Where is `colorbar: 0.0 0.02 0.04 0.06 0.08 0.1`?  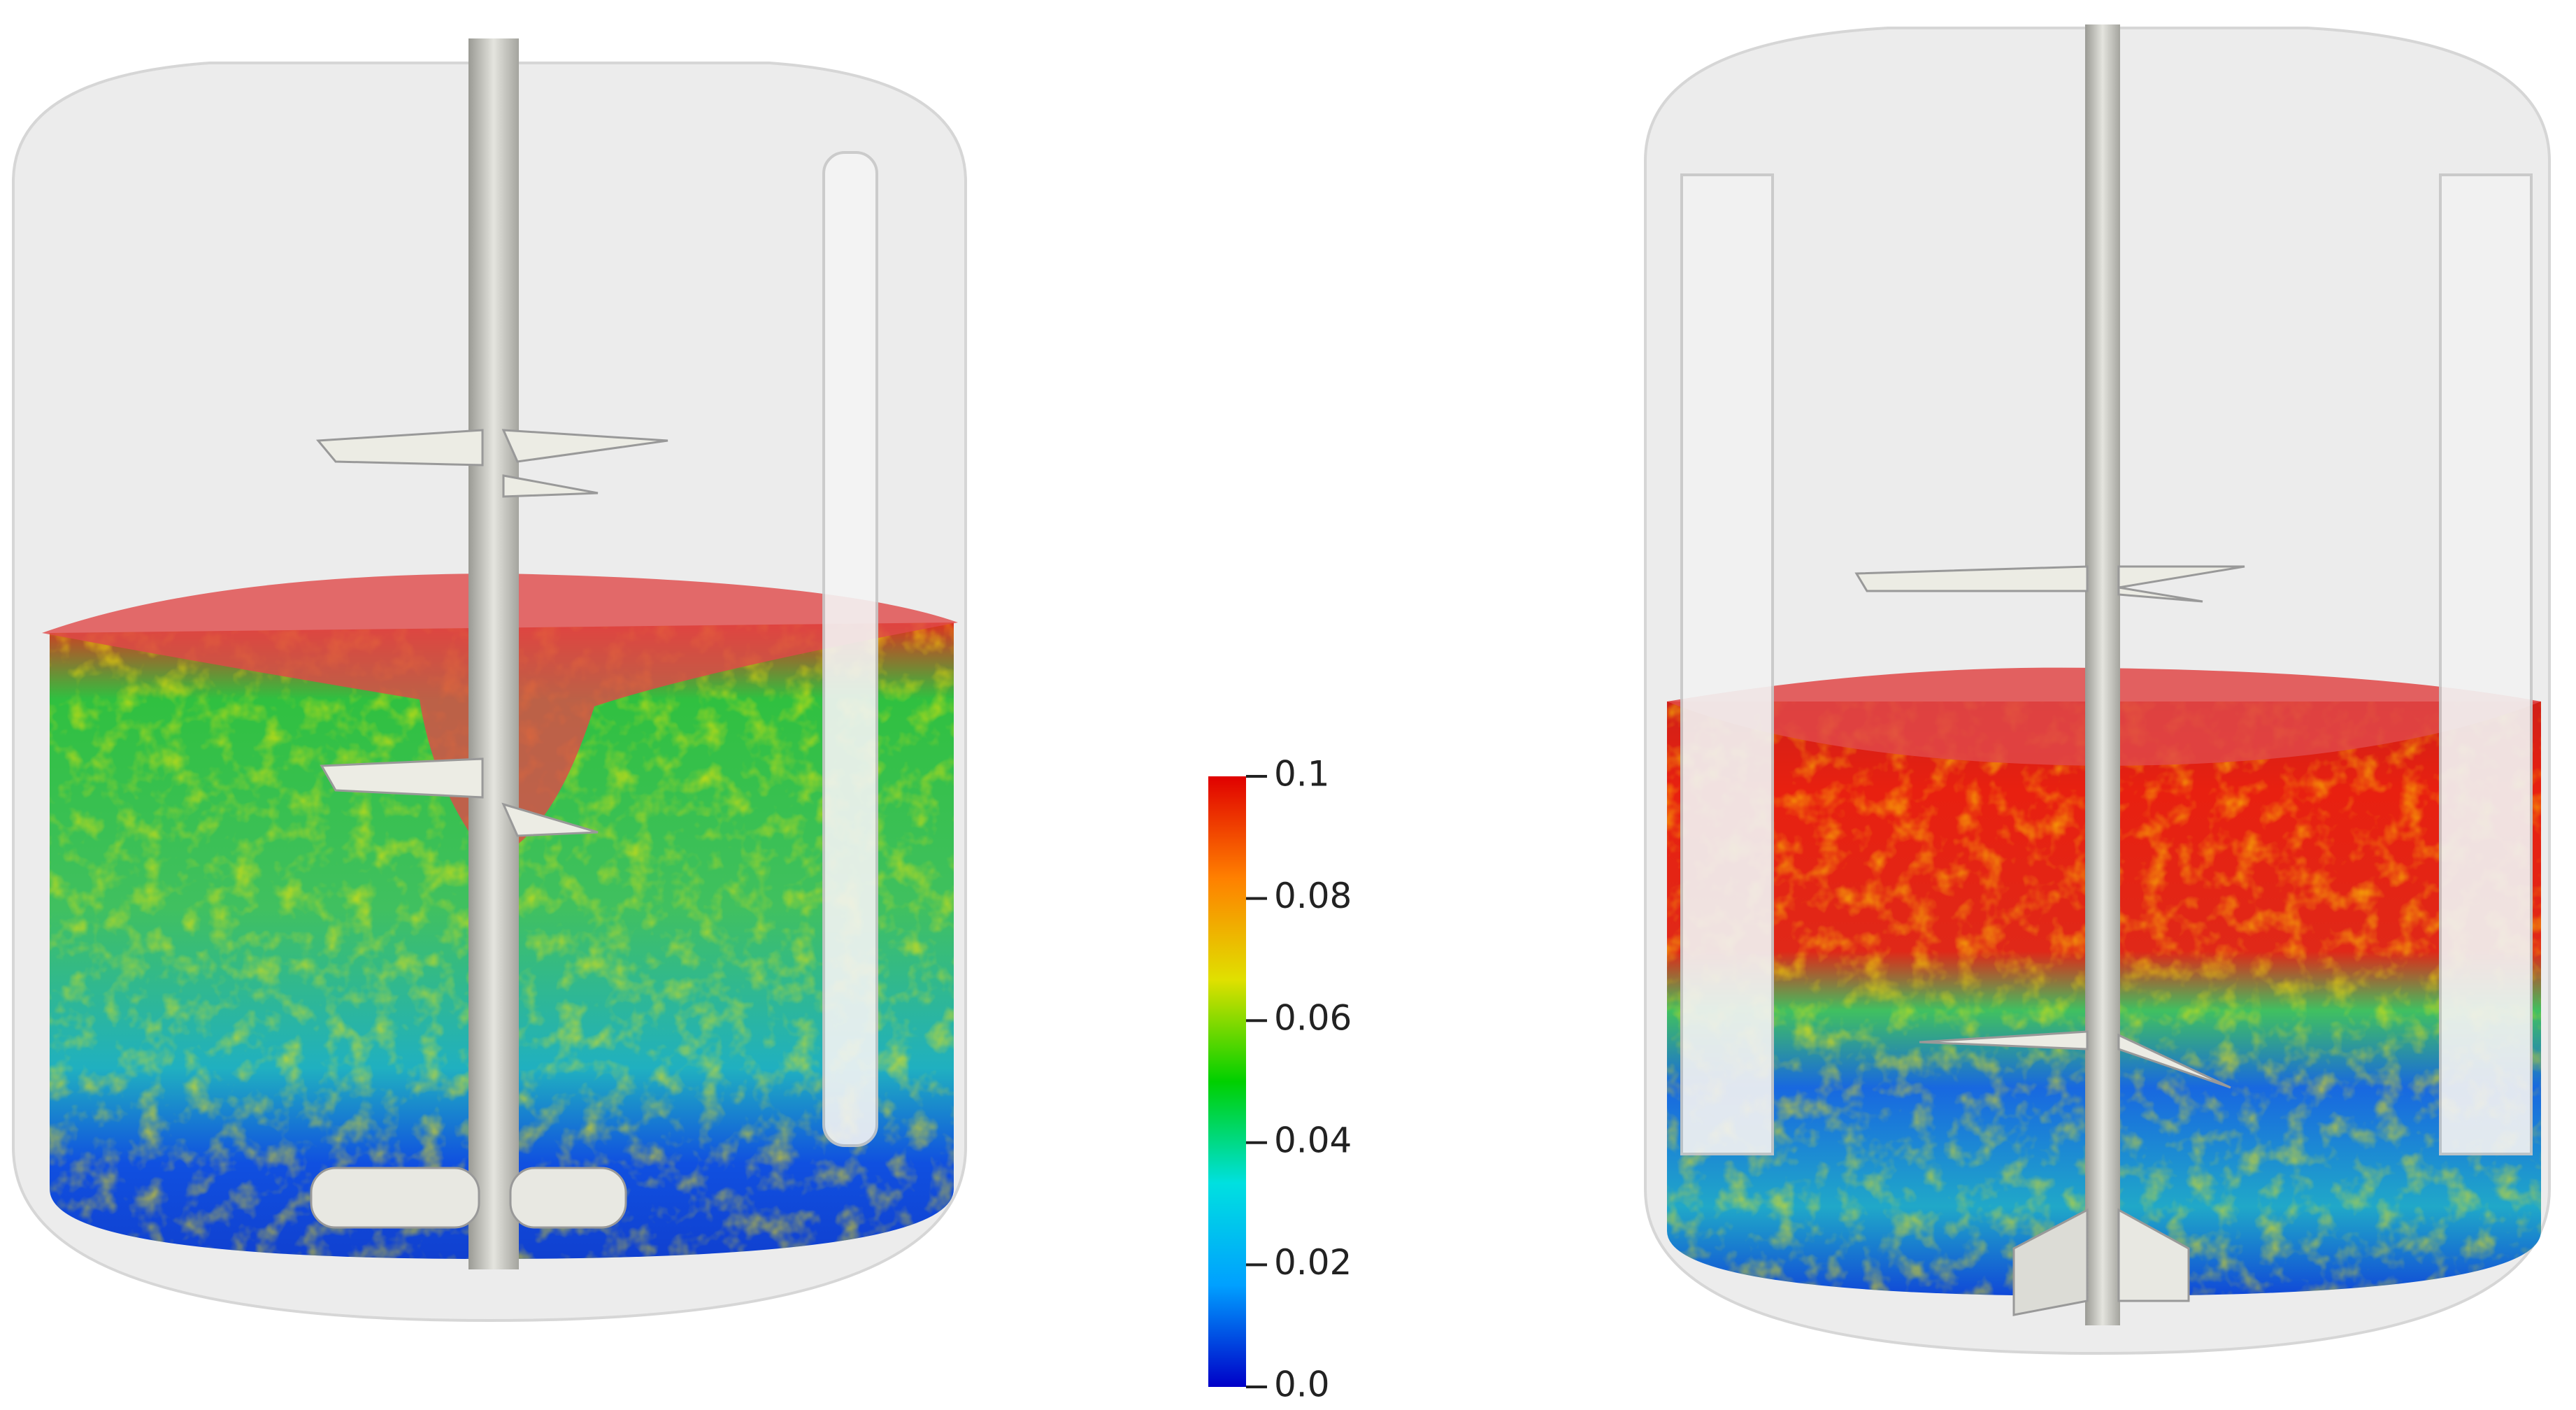
colorbar: 0.0 0.02 0.04 0.06 0.08 0.1 is located at coordinates (1280, 1079).